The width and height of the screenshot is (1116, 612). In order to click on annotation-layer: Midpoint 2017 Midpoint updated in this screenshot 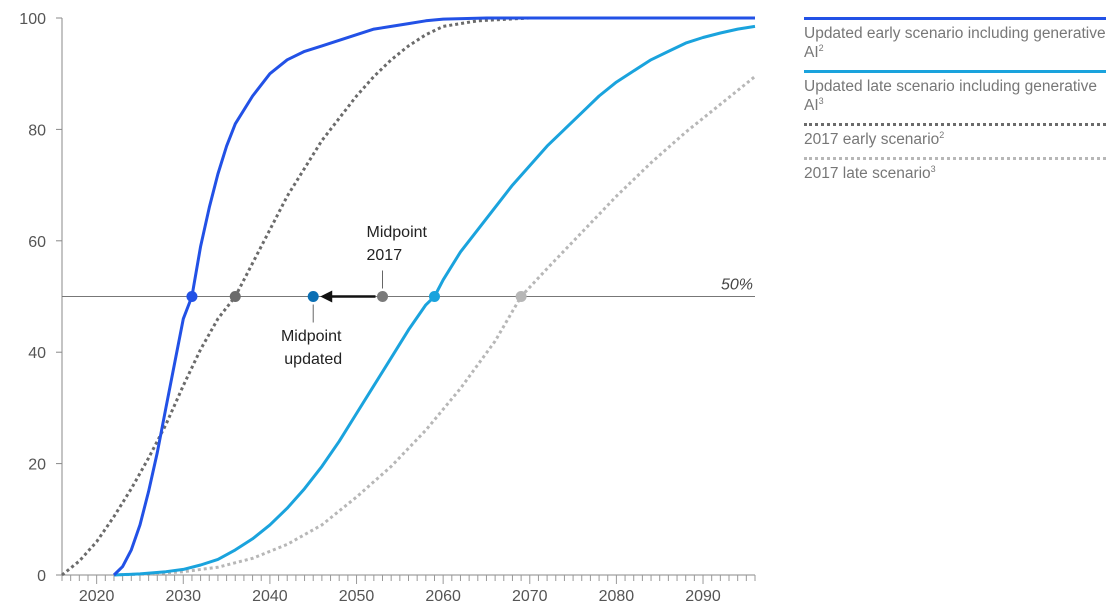, I will do `click(354, 296)`.